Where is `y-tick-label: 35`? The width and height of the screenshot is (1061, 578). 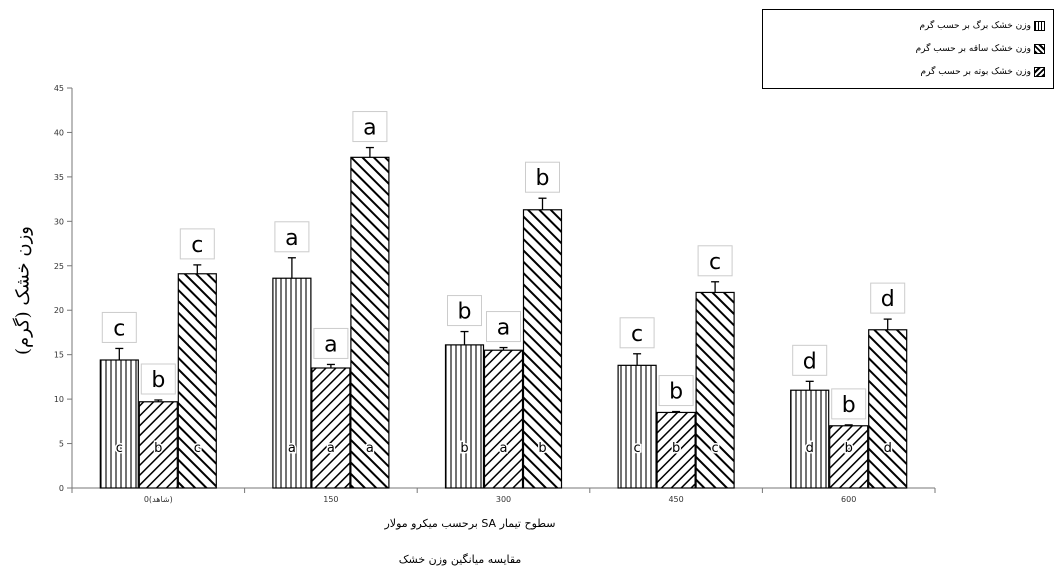 y-tick-label: 35 is located at coordinates (59, 177).